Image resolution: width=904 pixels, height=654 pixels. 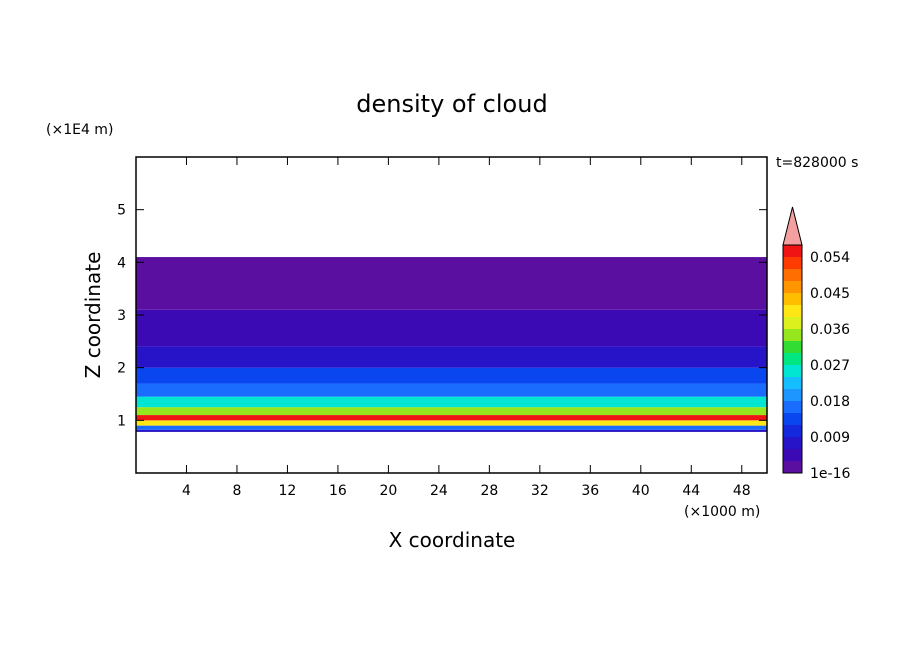 I want to click on colorbar-label: 0.054, so click(x=830, y=258).